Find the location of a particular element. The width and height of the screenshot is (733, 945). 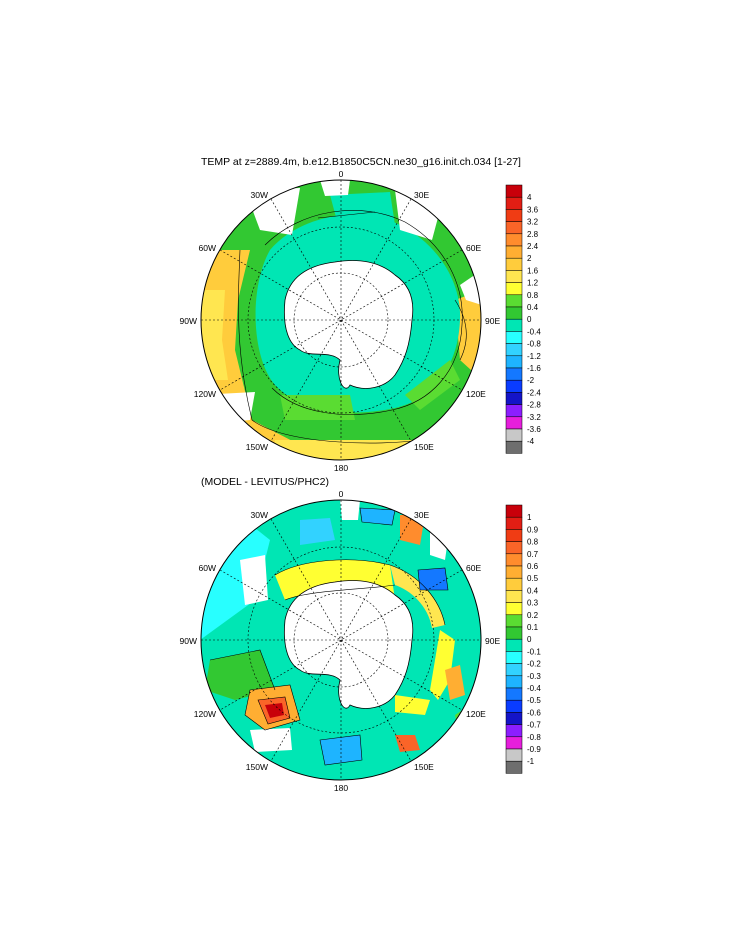

bottom-lon-label-90w: 90W is located at coordinates (188, 641).